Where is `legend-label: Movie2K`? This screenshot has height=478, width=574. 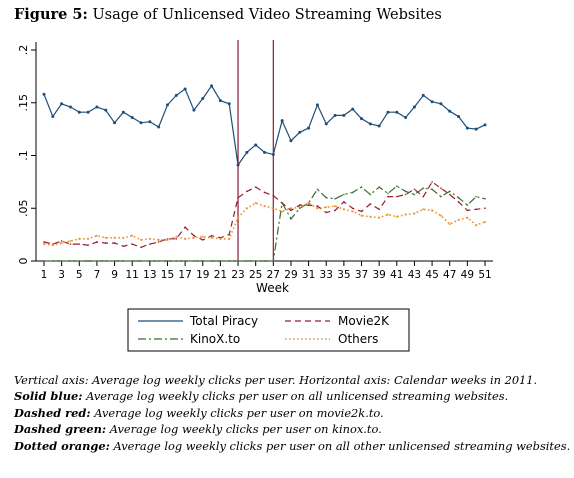
legend-label: Movie2K is located at coordinates (364, 321).